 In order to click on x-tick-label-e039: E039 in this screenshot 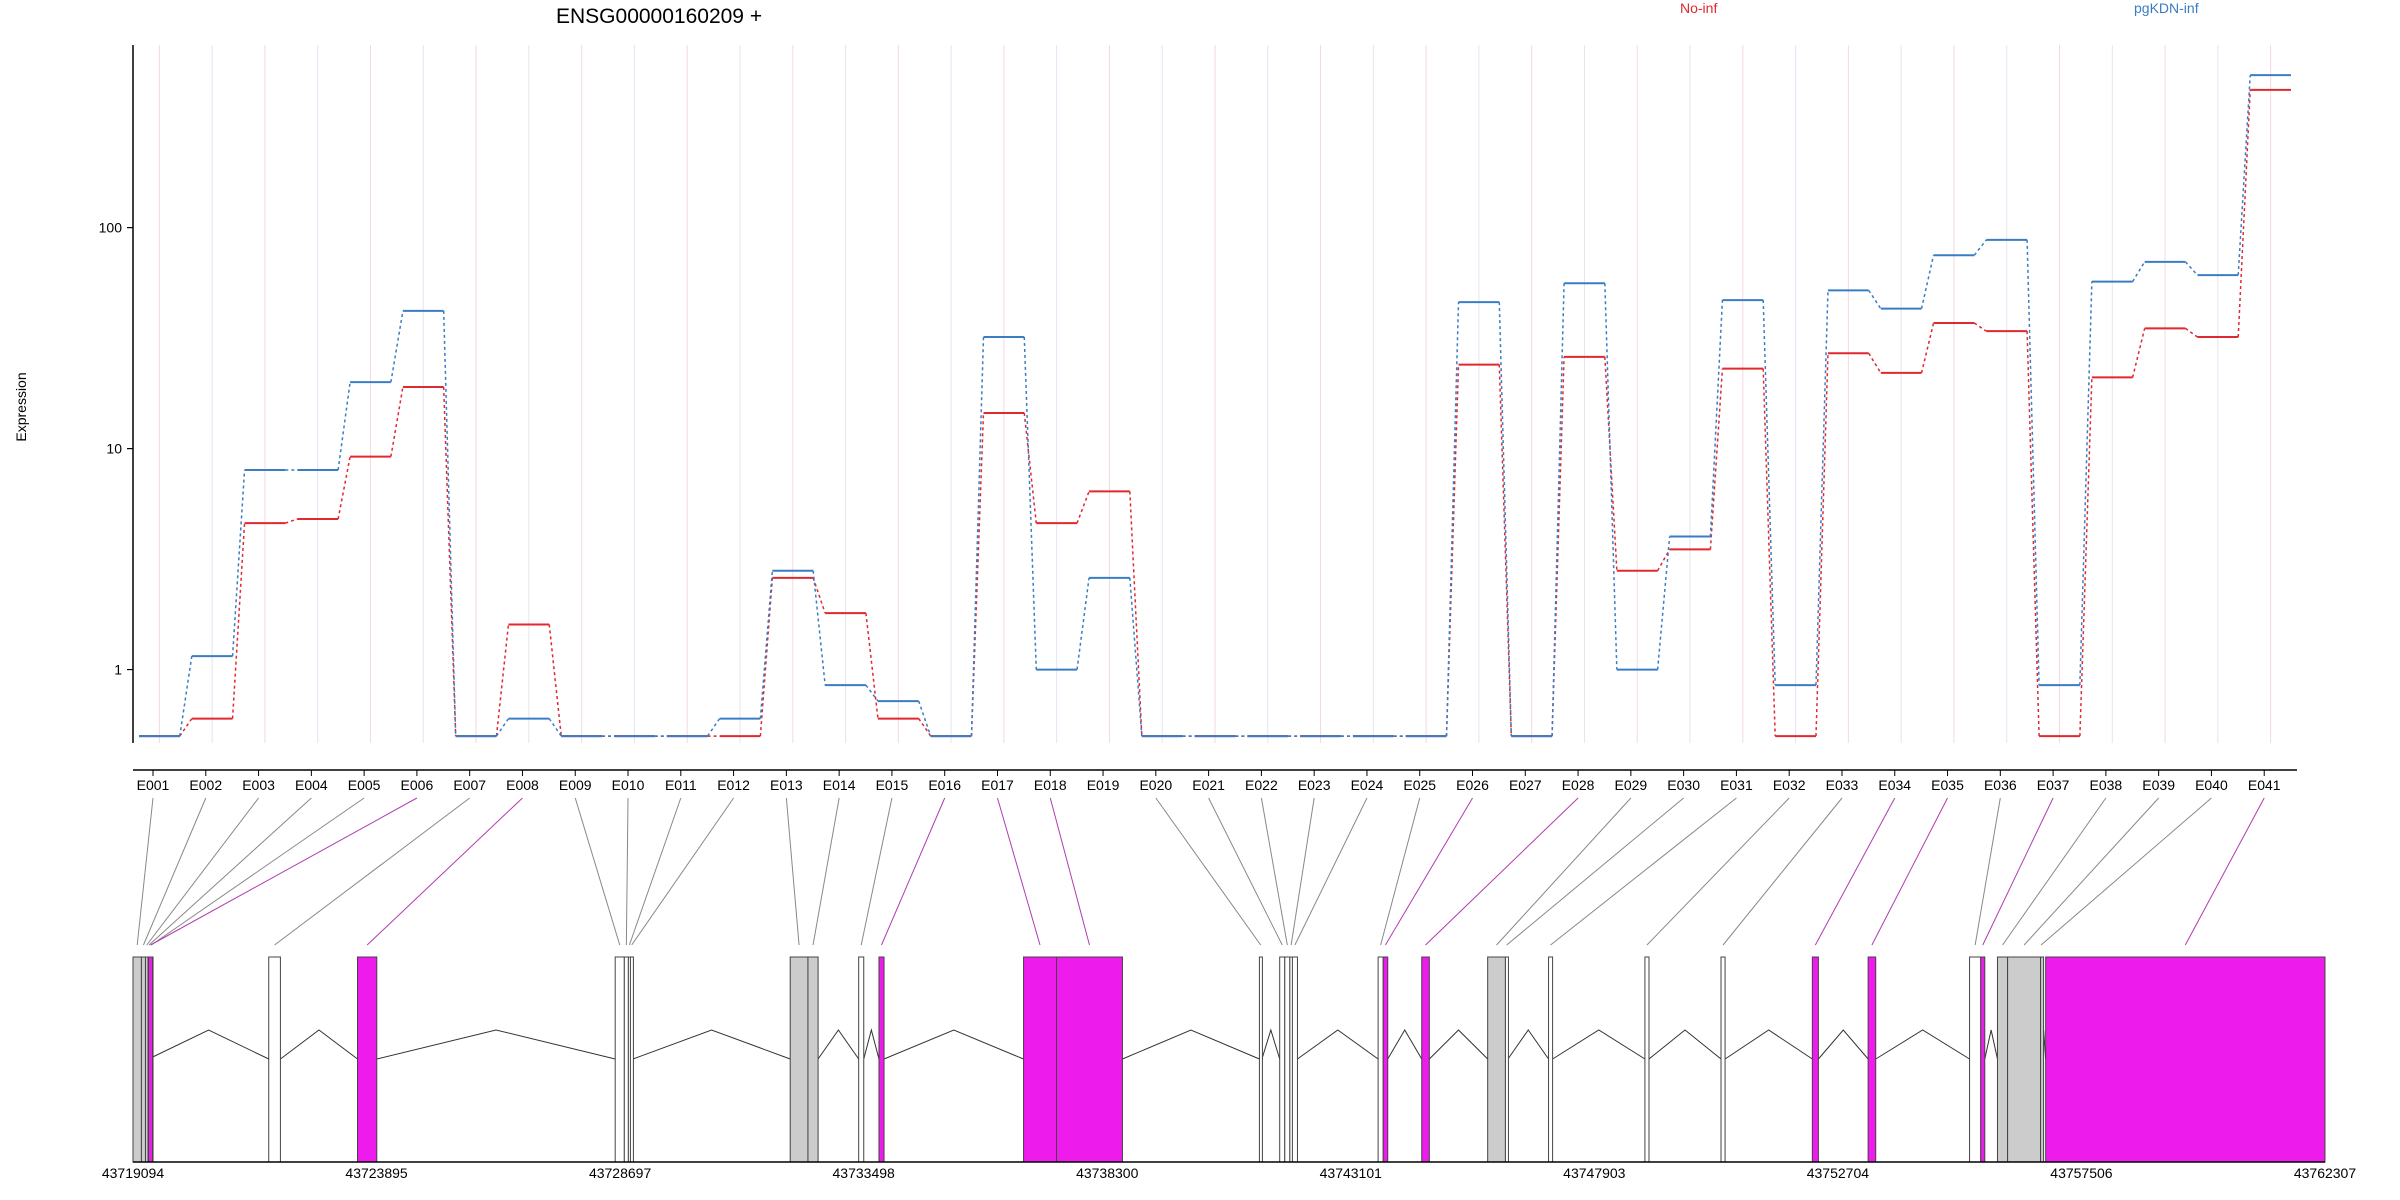, I will do `click(2158, 785)`.